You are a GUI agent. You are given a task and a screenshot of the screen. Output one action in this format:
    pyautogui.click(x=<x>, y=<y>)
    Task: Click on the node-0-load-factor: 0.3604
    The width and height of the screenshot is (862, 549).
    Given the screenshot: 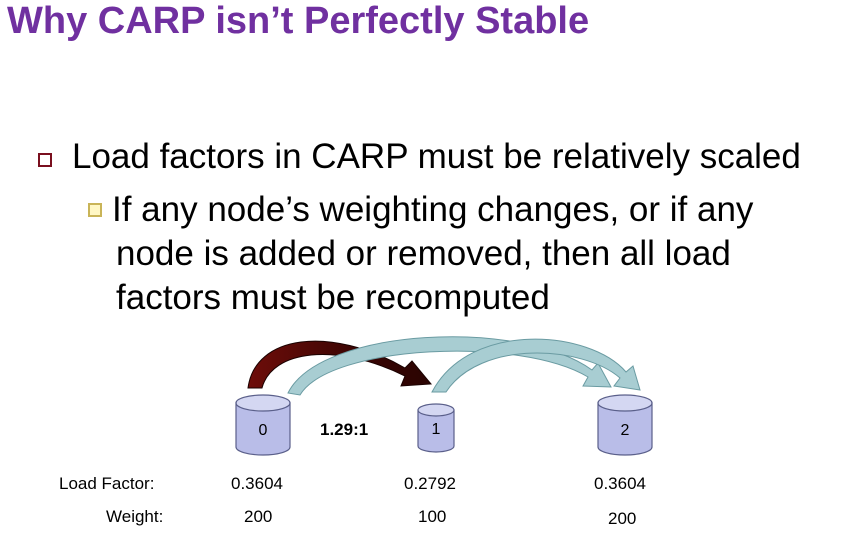 What is the action you would take?
    pyautogui.click(x=257, y=483)
    